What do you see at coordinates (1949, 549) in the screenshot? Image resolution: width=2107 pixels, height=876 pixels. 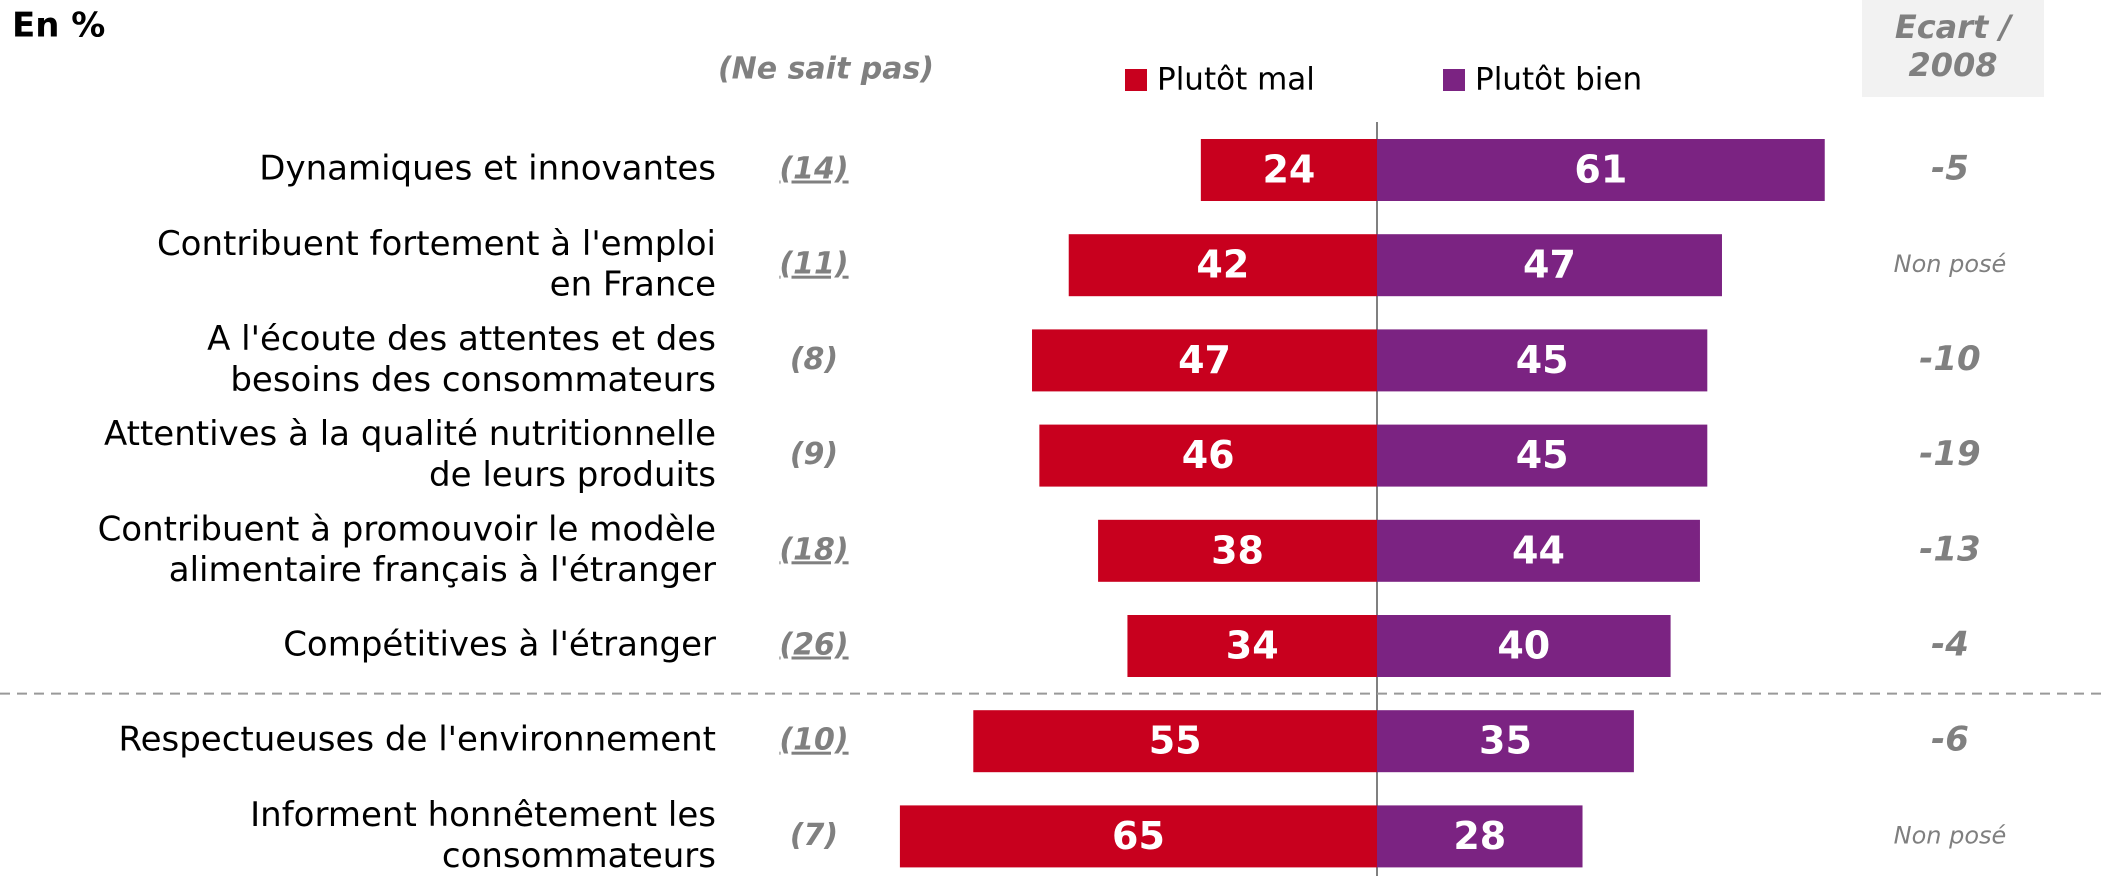 I see `ecart-value: -13` at bounding box center [1949, 549].